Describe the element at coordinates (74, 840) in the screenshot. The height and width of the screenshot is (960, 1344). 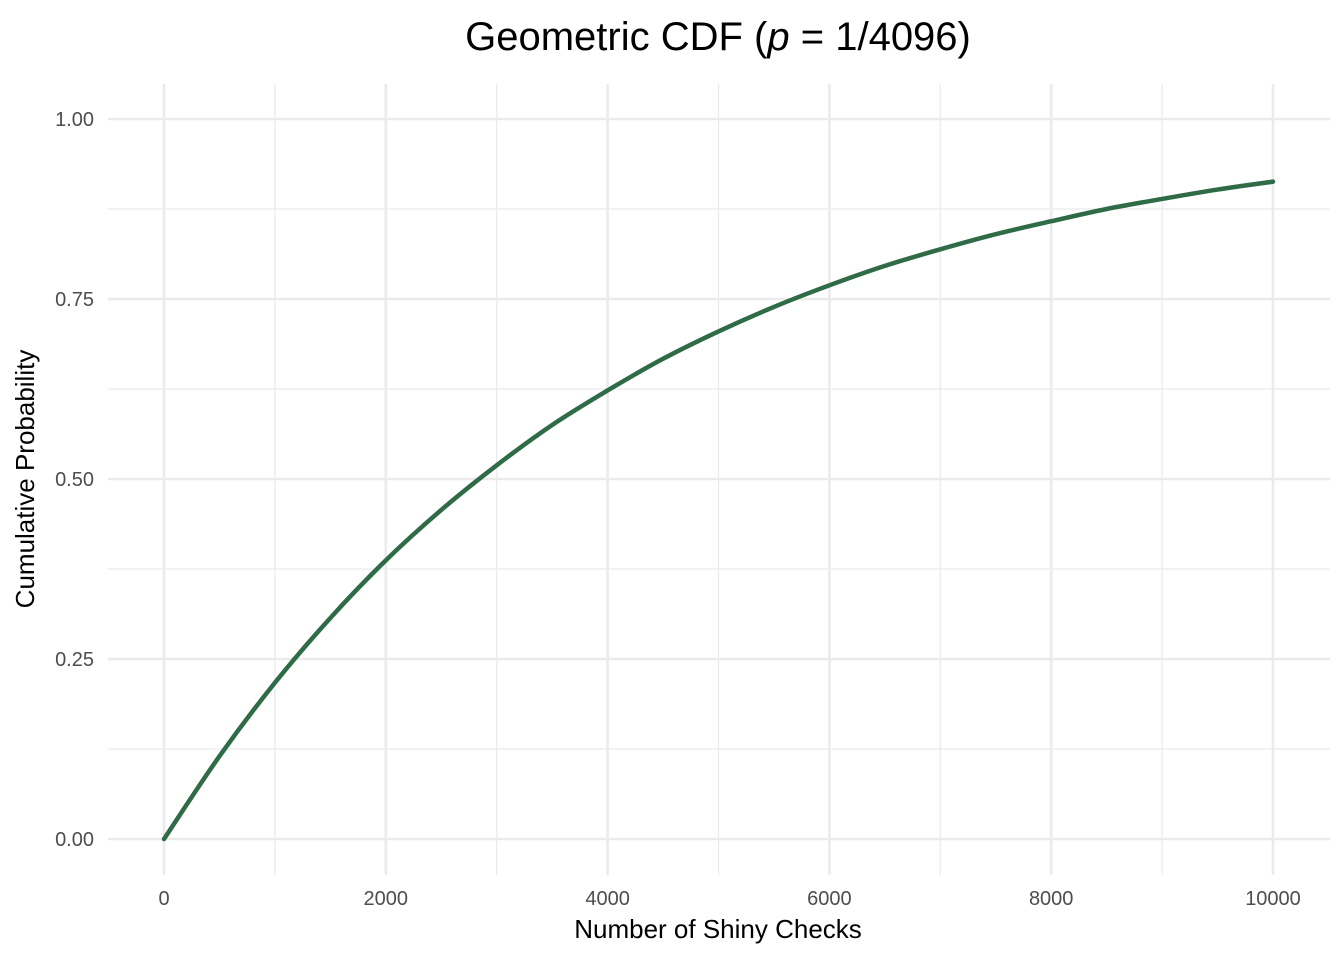
I see `y-tick-label-0: 0.00` at that location.